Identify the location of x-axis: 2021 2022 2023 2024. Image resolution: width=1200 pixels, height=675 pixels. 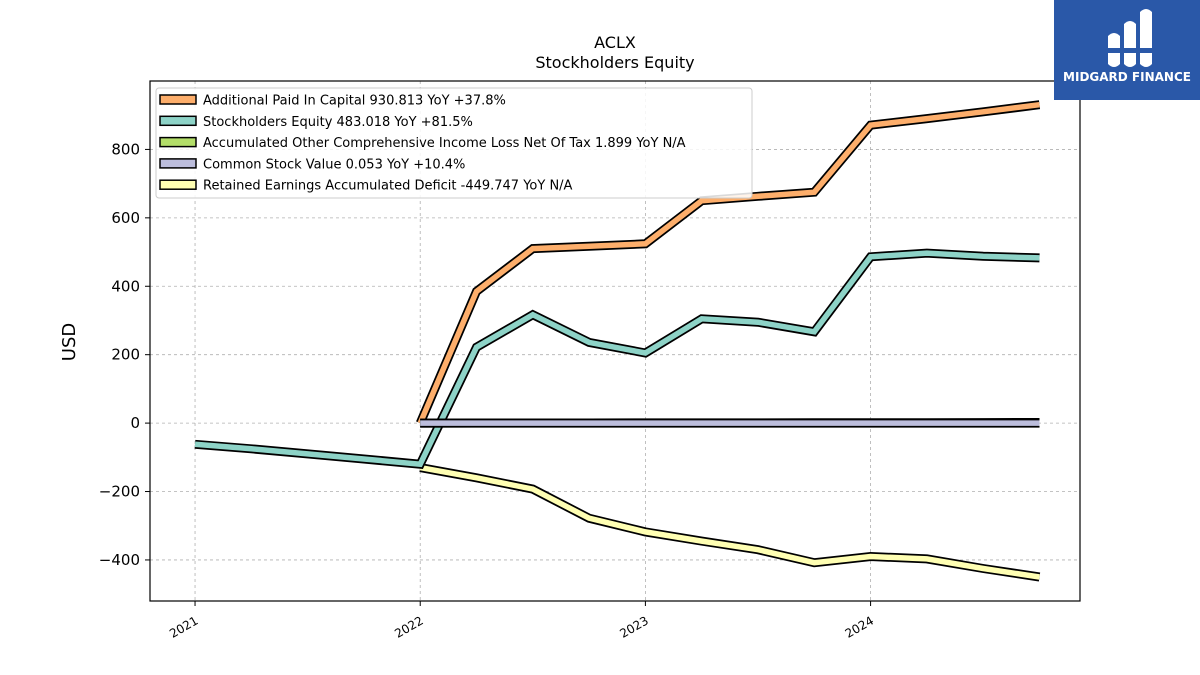
(521, 621).